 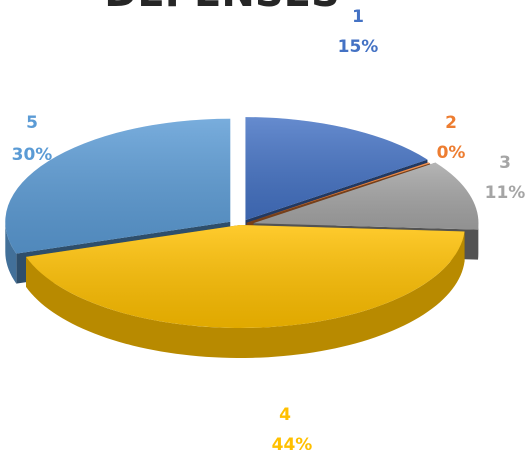 I want to click on slice-label-4-category: 4, so click(x=285, y=415).